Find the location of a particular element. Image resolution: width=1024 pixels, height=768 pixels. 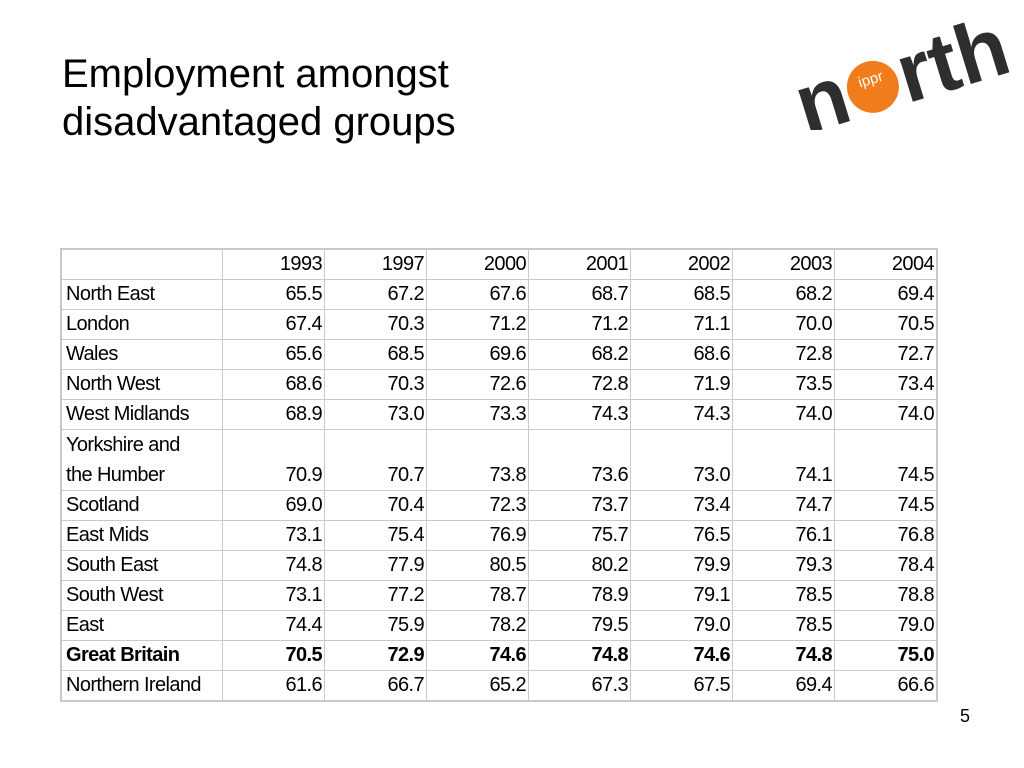

table-cell: 67.4 is located at coordinates (273, 324).